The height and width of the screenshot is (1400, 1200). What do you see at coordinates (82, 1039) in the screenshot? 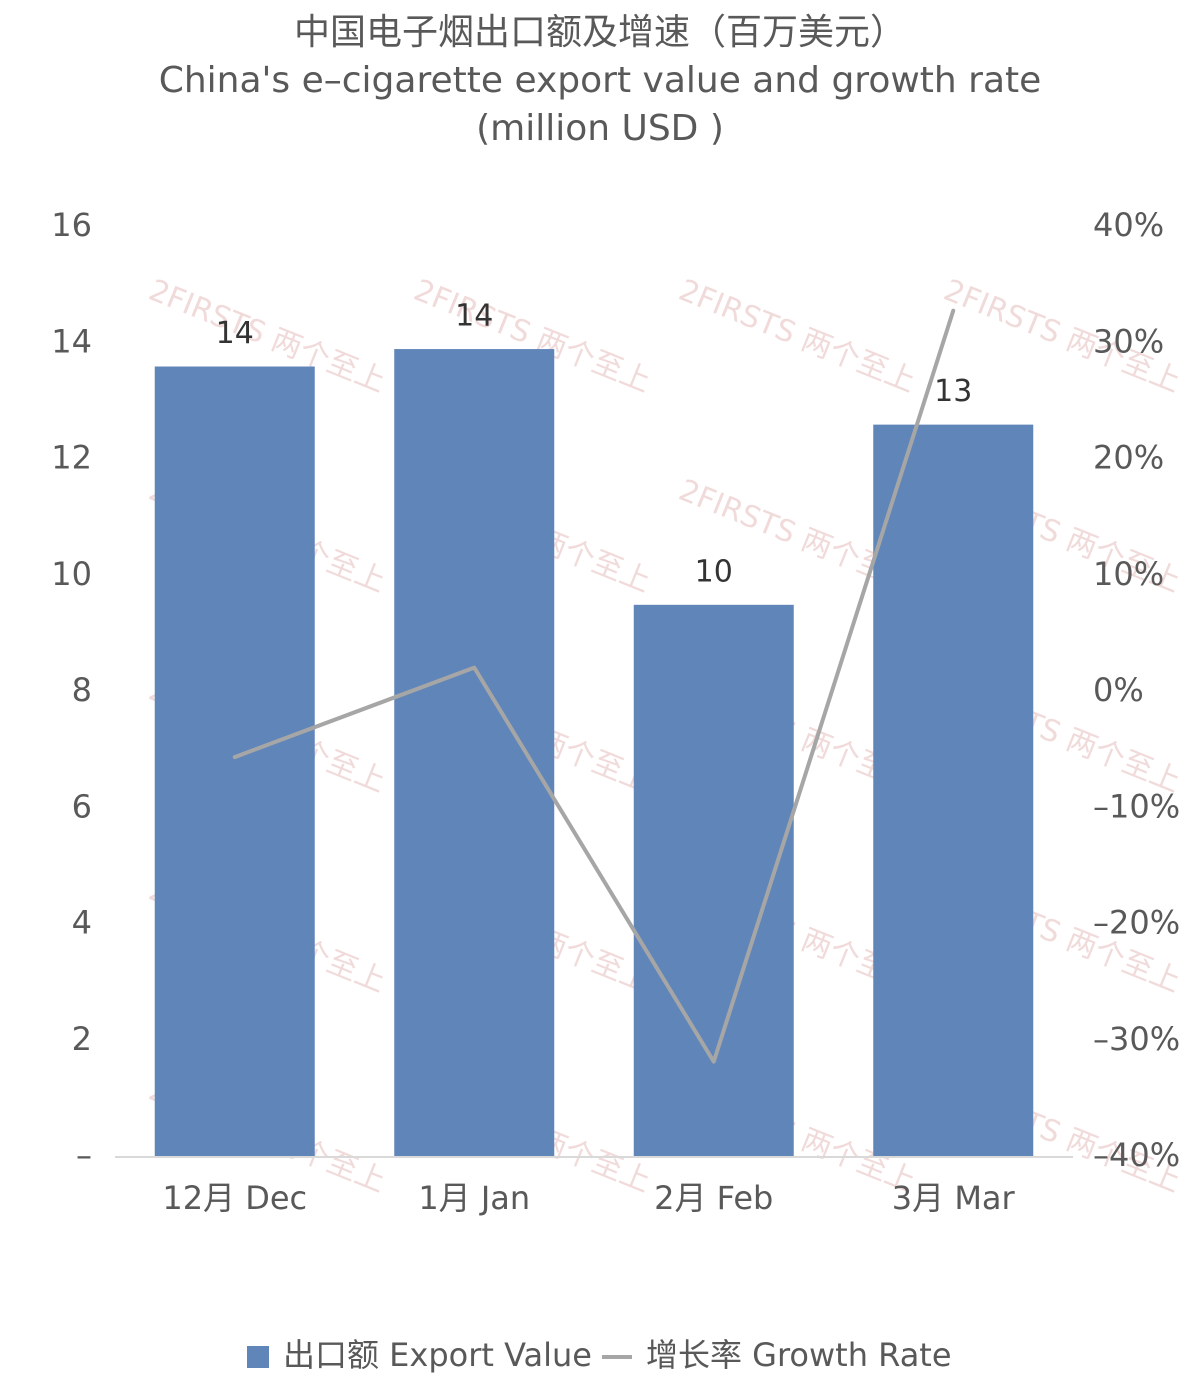
I see `y-tick-label: 2` at bounding box center [82, 1039].